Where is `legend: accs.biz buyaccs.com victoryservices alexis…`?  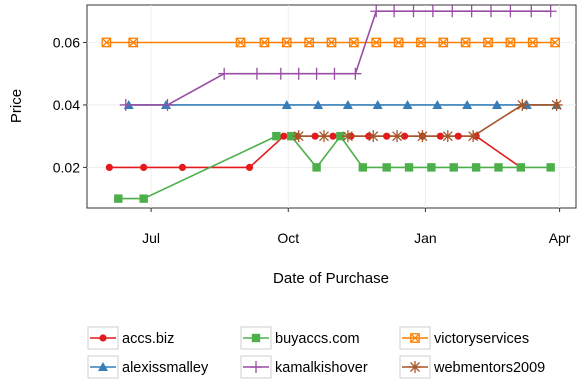 legend: accs.biz buyaccs.com victoryservices alexis… is located at coordinates (316, 352).